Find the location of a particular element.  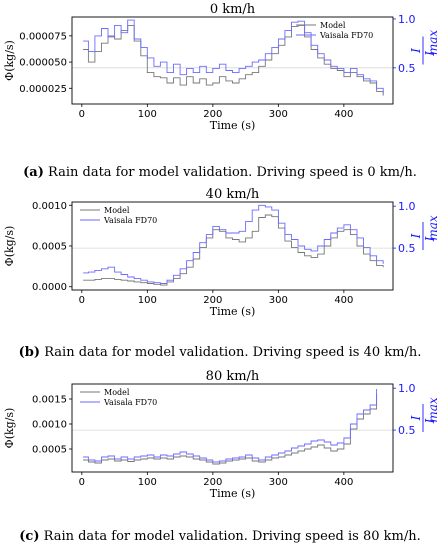

y-tick-label: 0.000050 is located at coordinates (43, 63).